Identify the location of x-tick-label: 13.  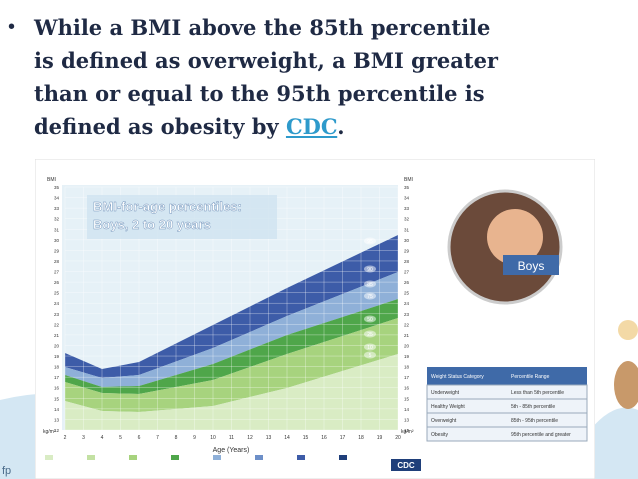
(269, 438).